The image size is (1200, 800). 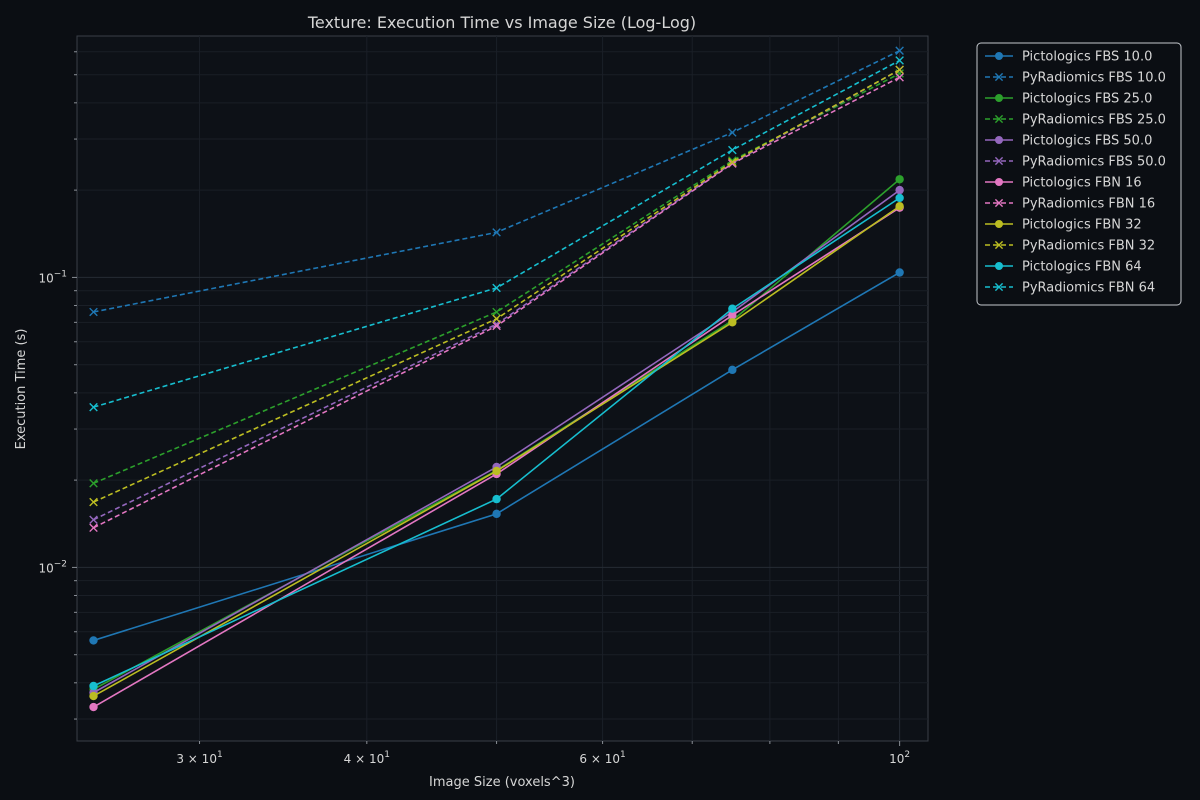 I want to click on legend-item: PyRadiomics FBS 50.0, so click(x=1075, y=162).